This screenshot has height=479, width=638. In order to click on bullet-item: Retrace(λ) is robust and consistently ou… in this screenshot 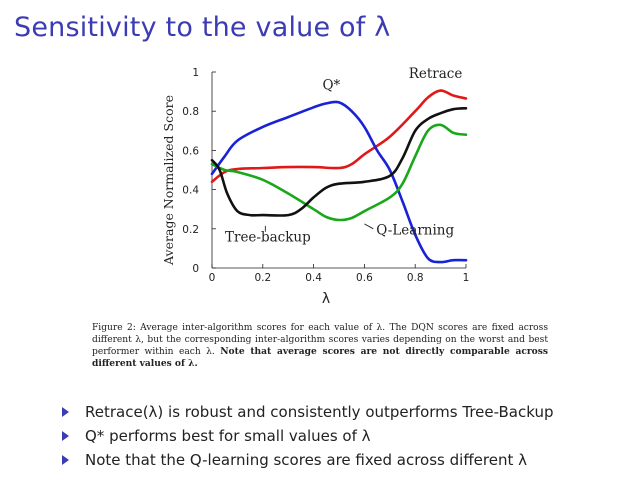, I will do `click(307, 412)`.